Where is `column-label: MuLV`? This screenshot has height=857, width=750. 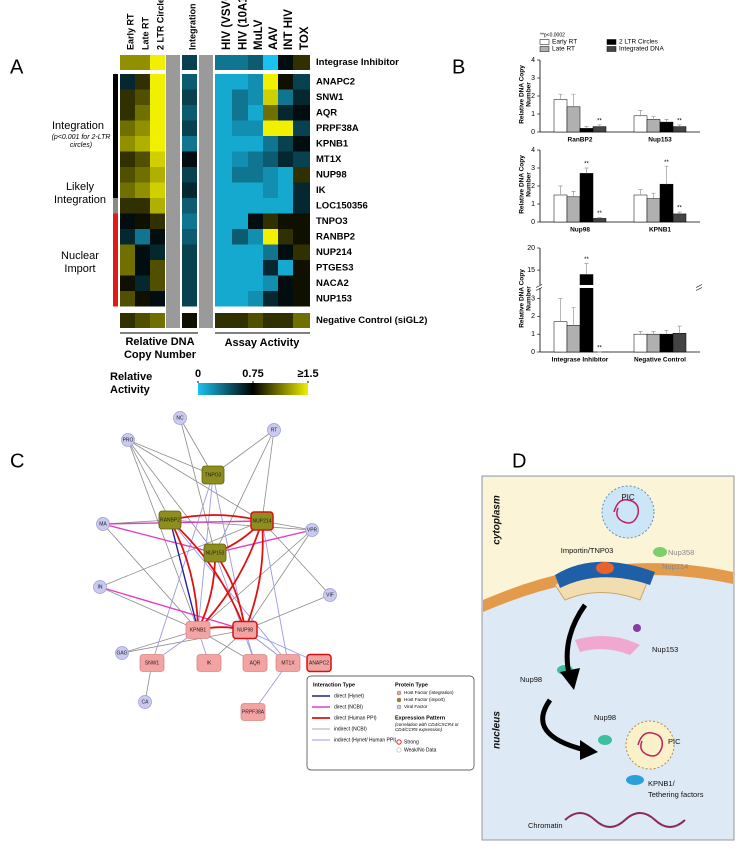
column-label: MuLV is located at coordinates (259, 34).